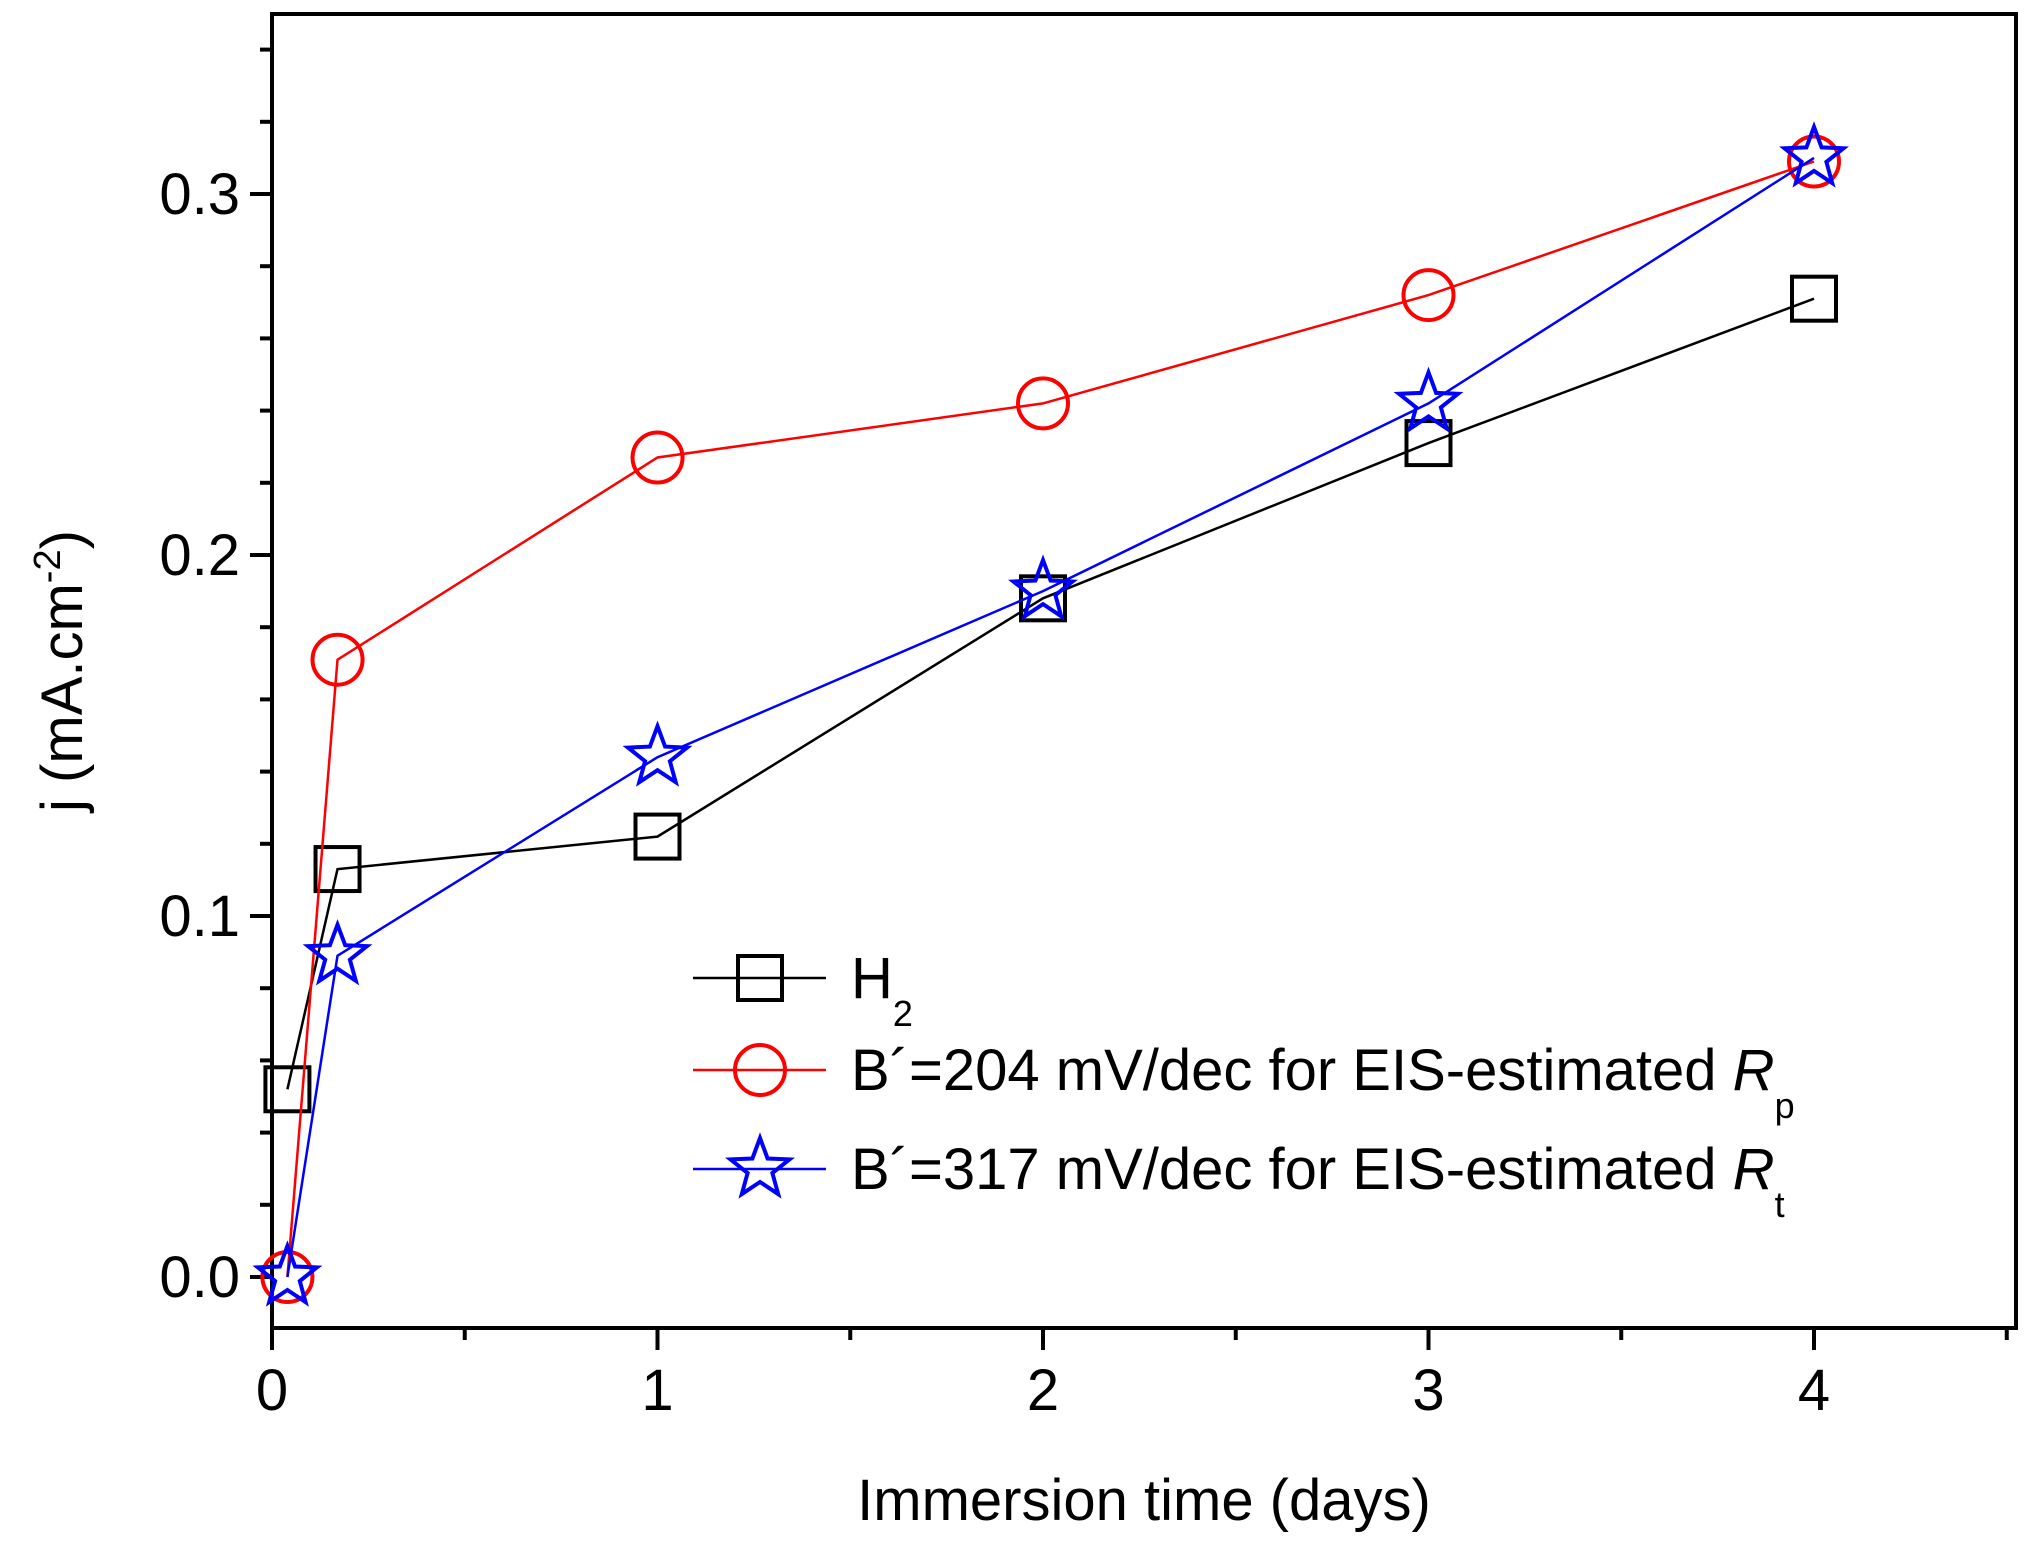 This screenshot has width=2026, height=1550. Describe the element at coordinates (1780, 1204) in the screenshot. I see `legend-label-subscript: t` at that location.